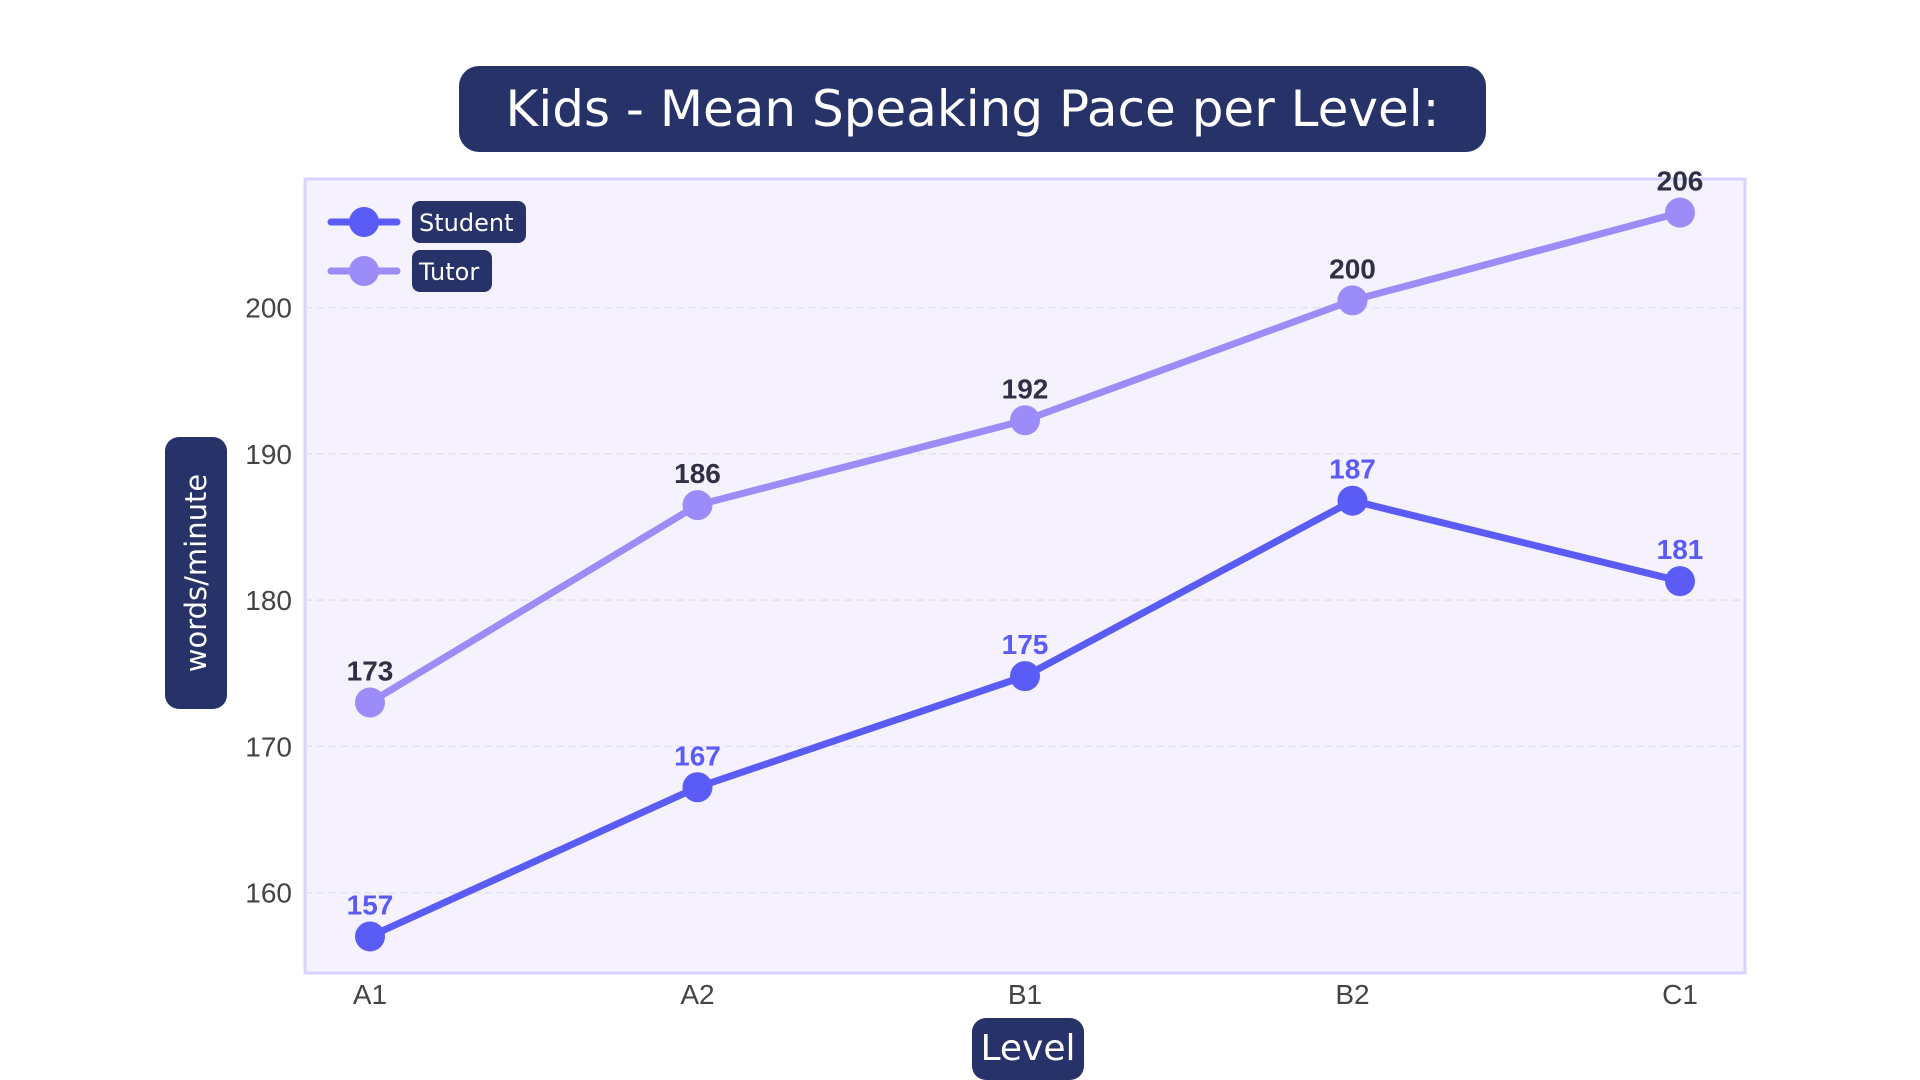 This screenshot has height=1080, width=1920. Describe the element at coordinates (1025, 994) in the screenshot. I see `x-tick-label: B1` at that location.